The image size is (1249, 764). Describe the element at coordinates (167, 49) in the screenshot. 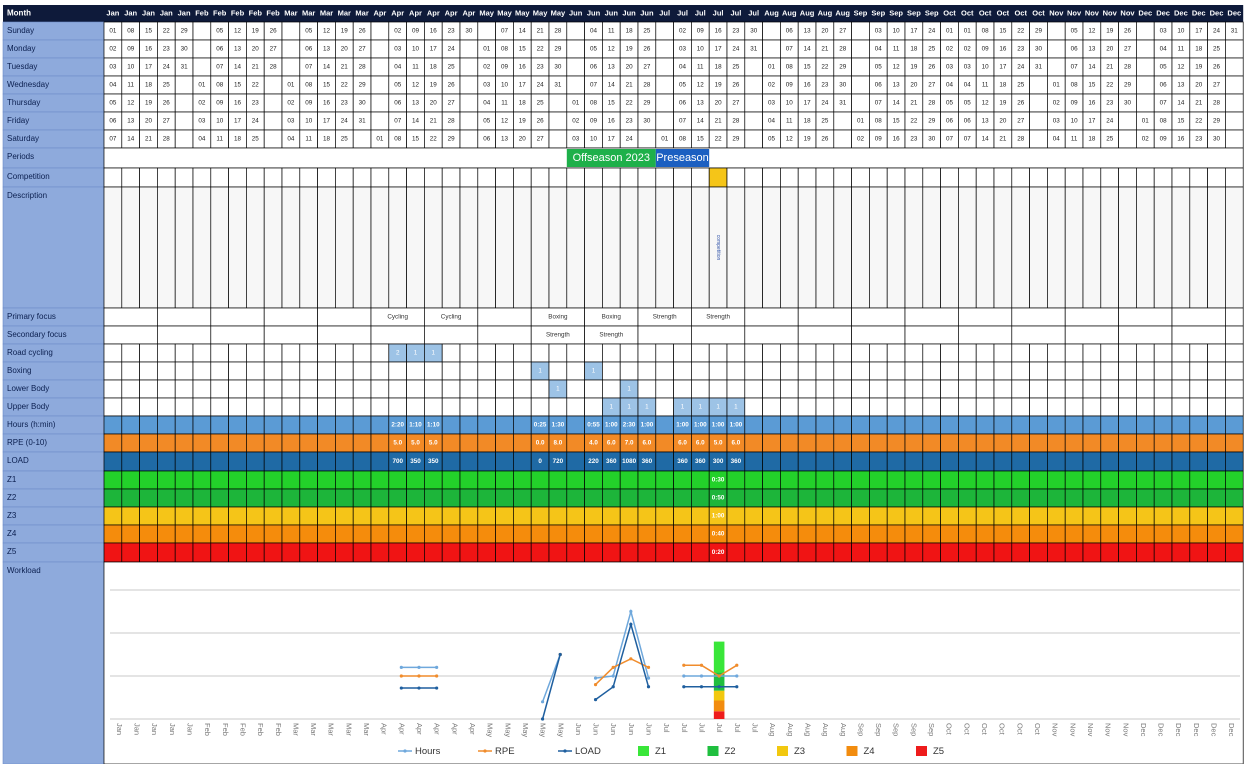

I see `day-number: 23` at that location.